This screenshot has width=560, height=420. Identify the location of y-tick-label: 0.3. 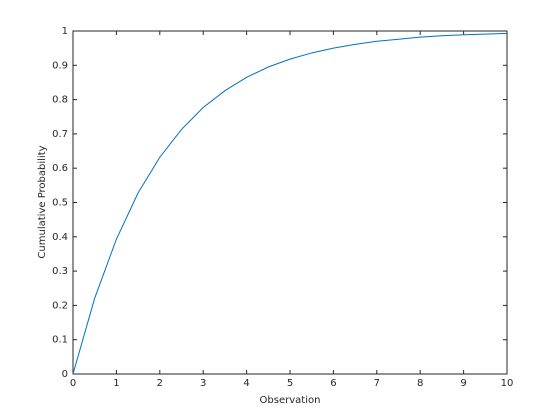
(60, 271).